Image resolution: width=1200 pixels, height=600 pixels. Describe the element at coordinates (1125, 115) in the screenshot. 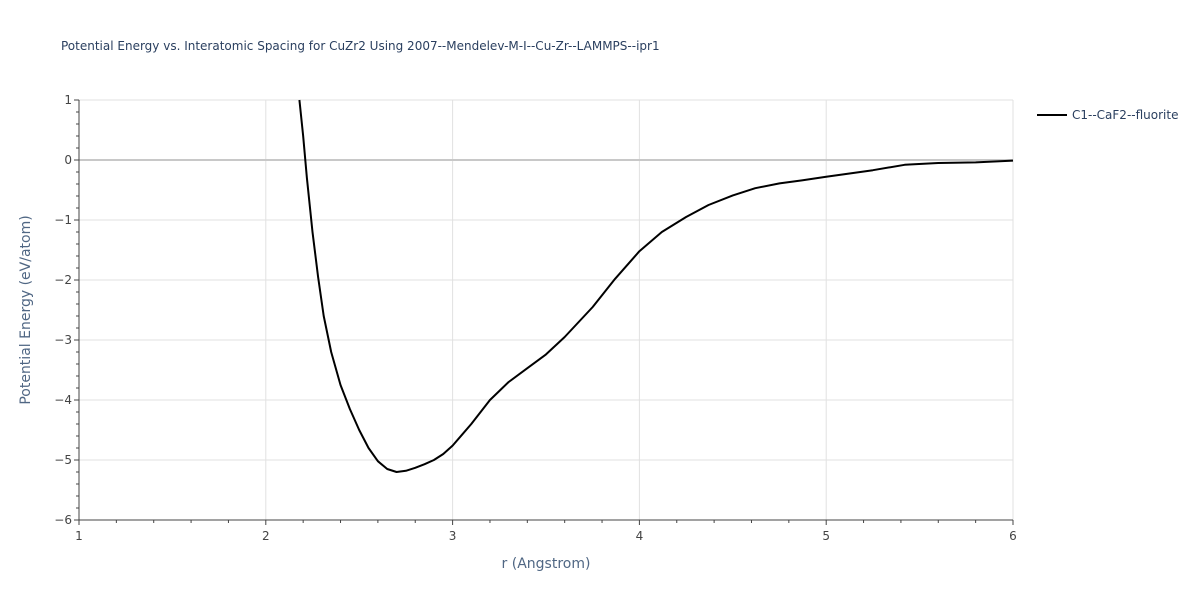

I see `legend-label: C1--CaF2--fluorite` at that location.